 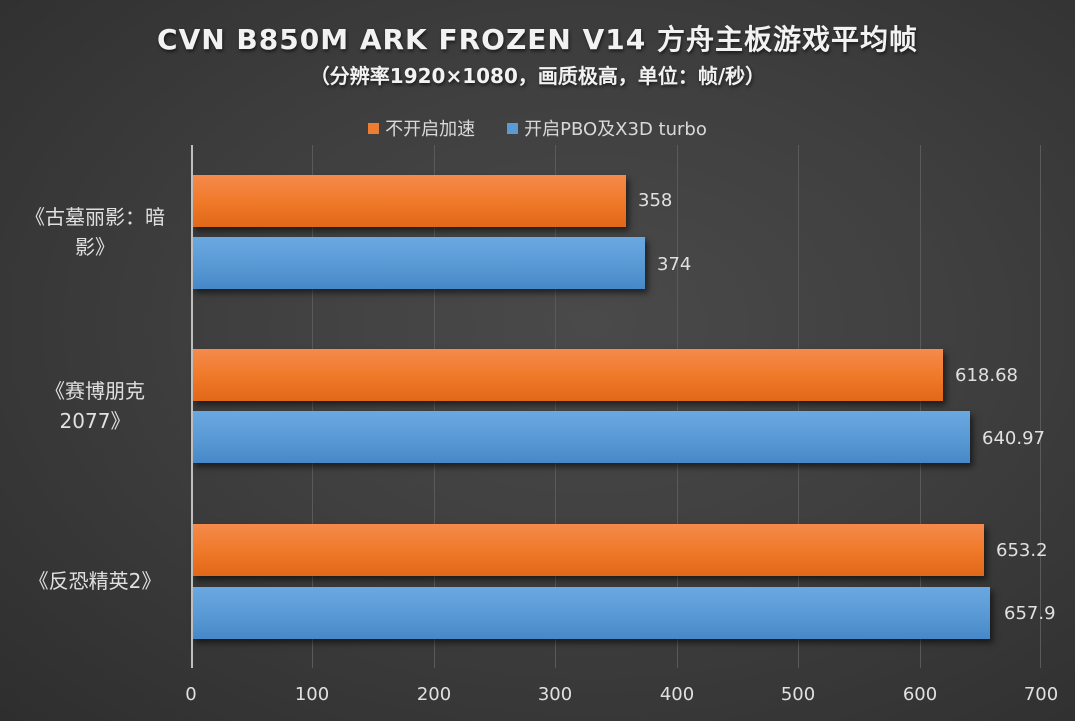 What do you see at coordinates (95, 391) in the screenshot?
I see `category-label-line: 《赛博朋克` at bounding box center [95, 391].